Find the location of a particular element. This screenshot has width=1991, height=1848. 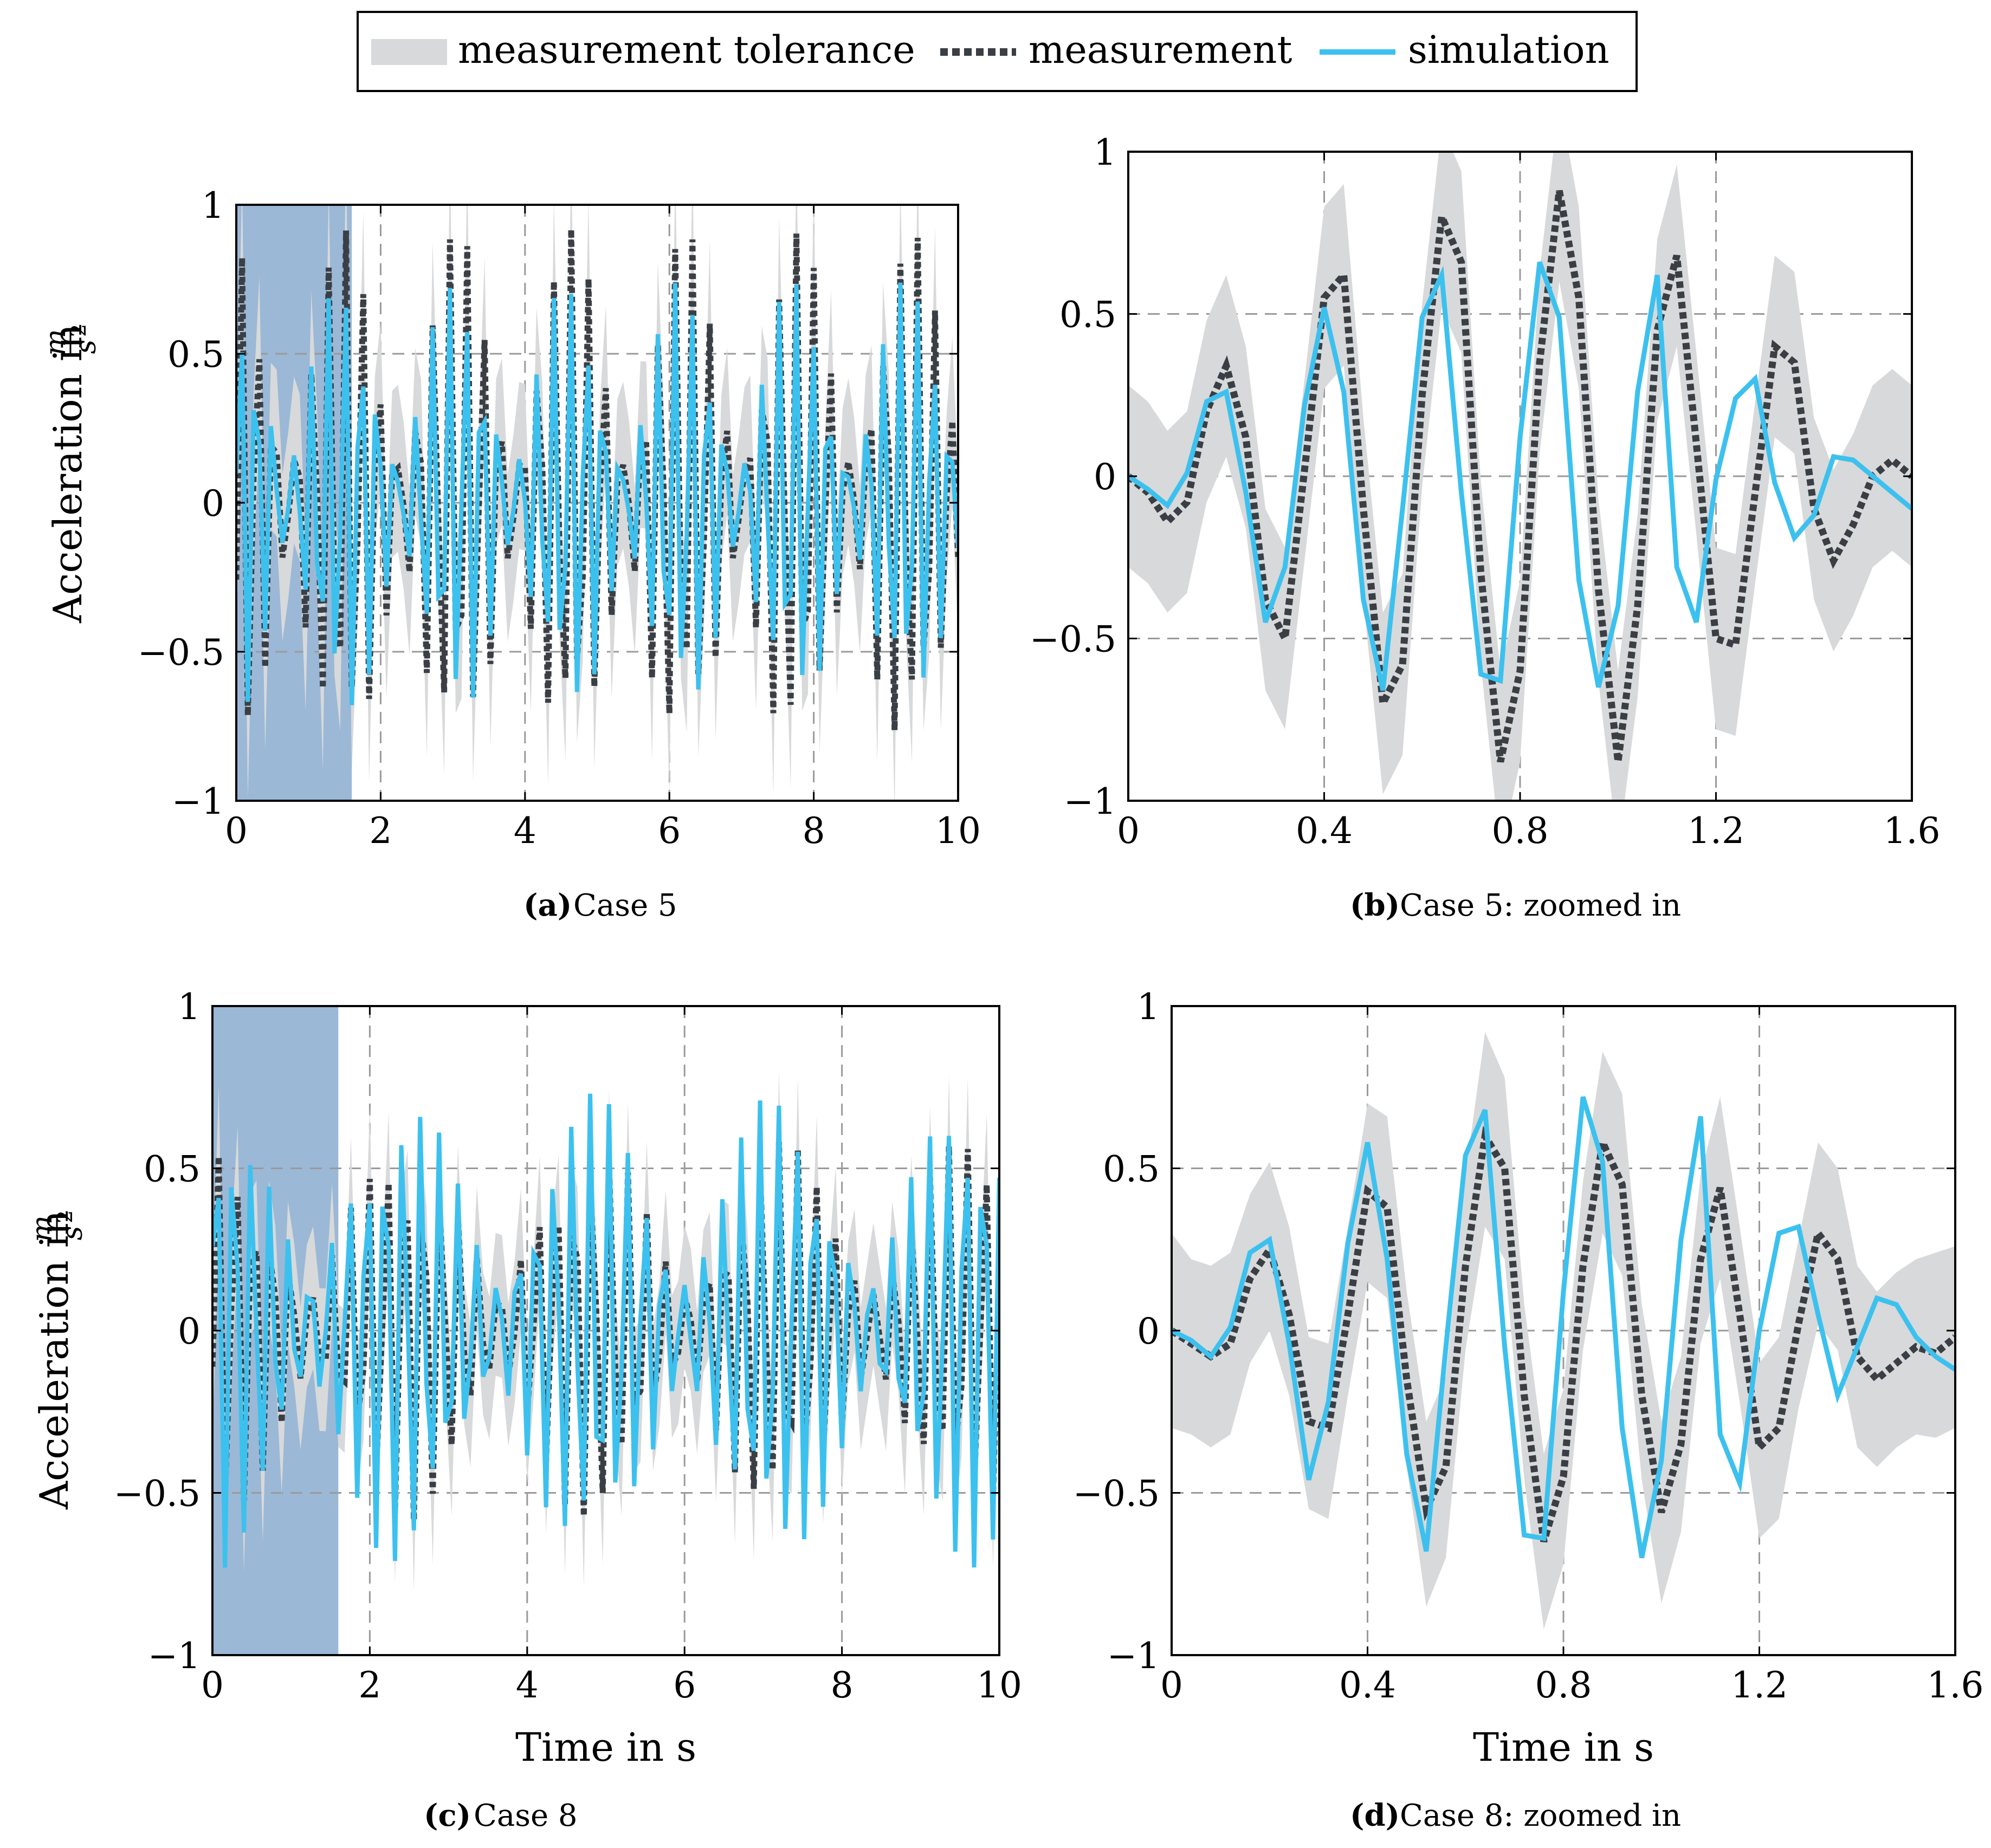

legend-label-tolerance: measurement tolerance is located at coordinates (686, 50).